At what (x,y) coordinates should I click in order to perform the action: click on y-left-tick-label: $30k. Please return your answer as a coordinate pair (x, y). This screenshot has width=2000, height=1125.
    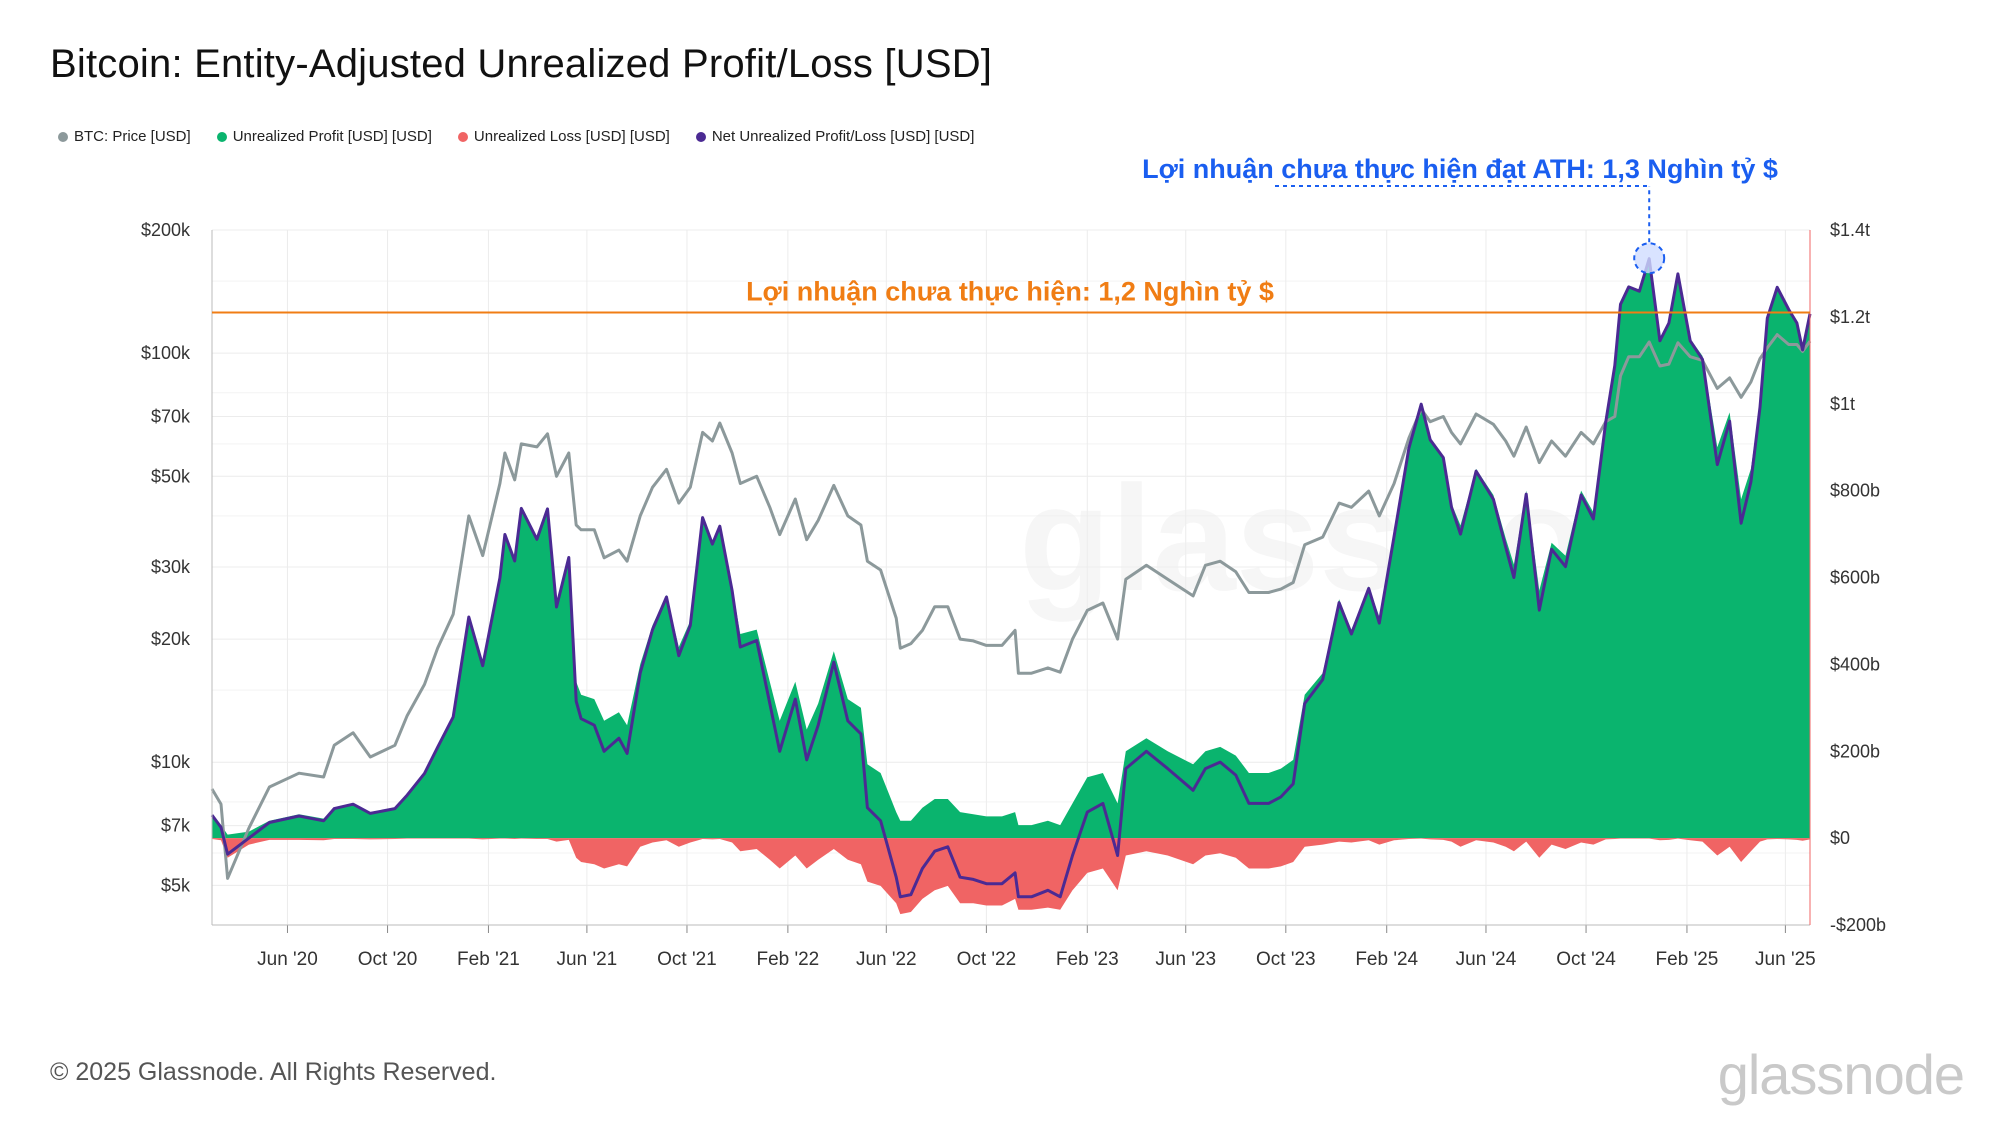
    Looking at the image, I should click on (171, 567).